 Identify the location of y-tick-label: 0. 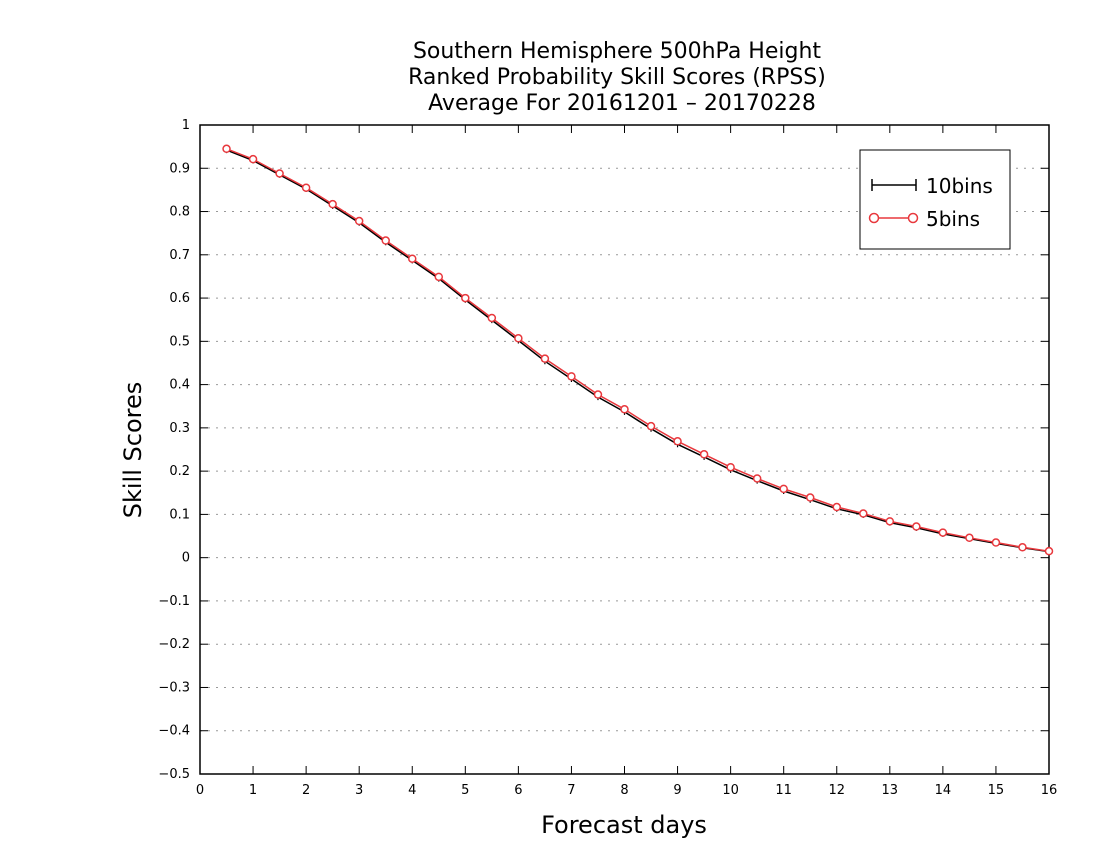
(186, 558).